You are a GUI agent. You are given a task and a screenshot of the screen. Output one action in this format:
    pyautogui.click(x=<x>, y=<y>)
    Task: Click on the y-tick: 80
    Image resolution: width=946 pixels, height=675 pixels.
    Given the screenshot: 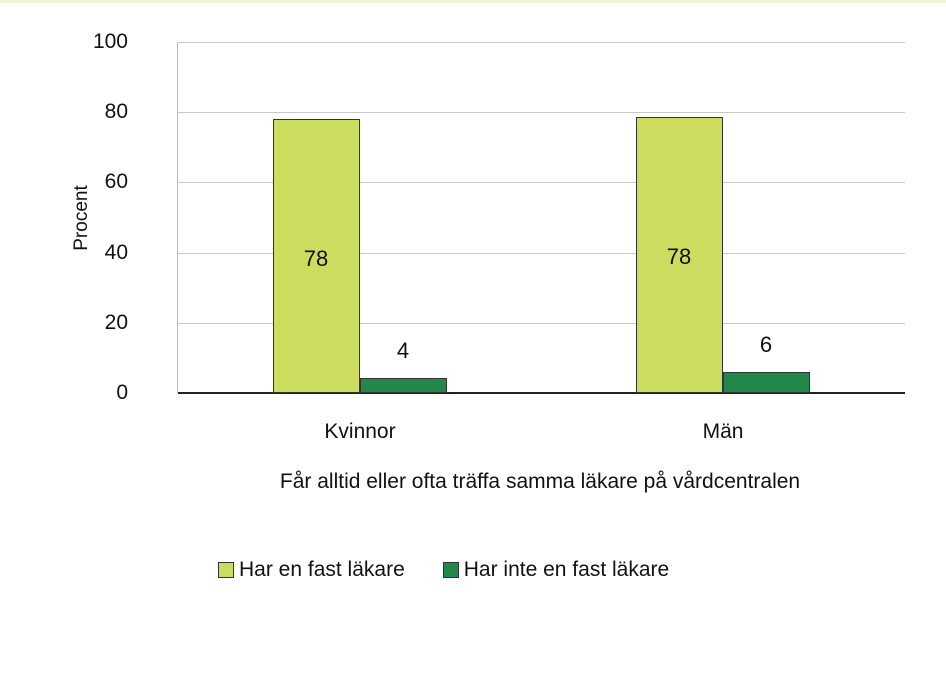 What is the action you would take?
    pyautogui.click(x=116, y=111)
    